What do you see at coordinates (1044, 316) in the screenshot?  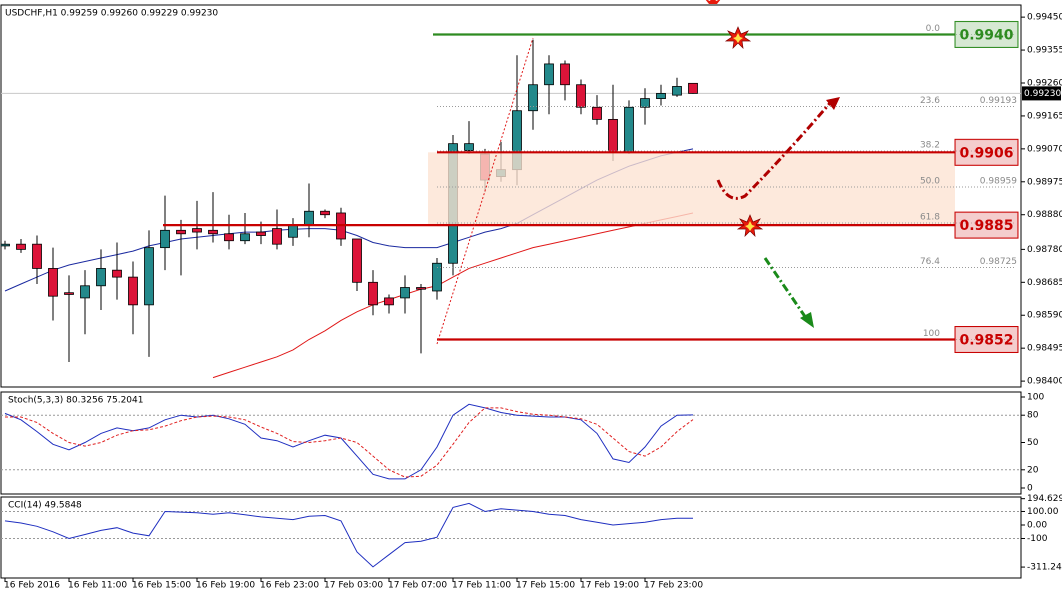 I see `y-tick-label: 0.98590` at bounding box center [1044, 316].